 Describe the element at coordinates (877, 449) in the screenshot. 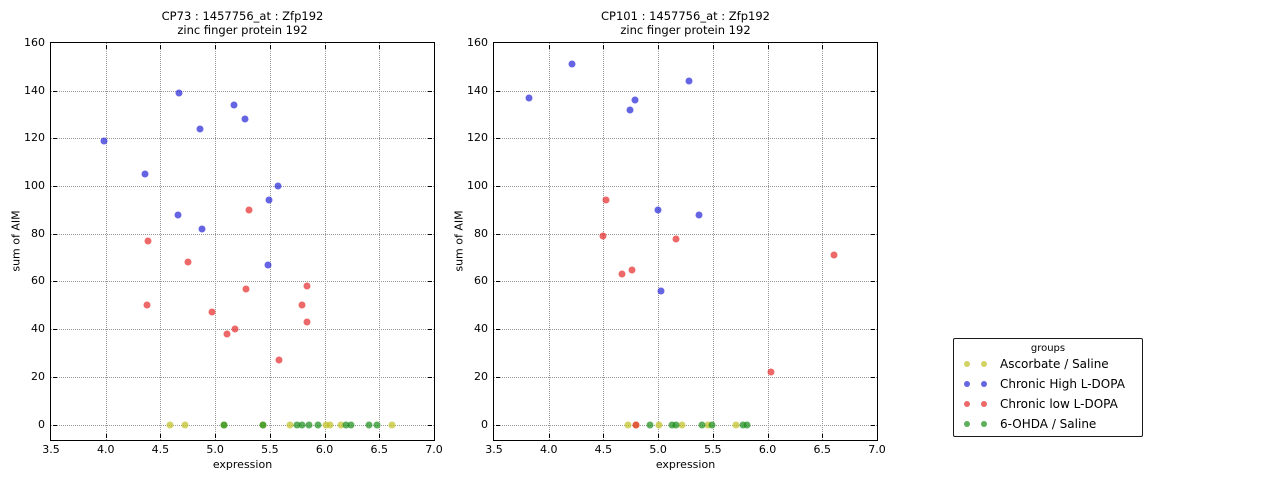

I see `x-tick-label: 7.0` at that location.